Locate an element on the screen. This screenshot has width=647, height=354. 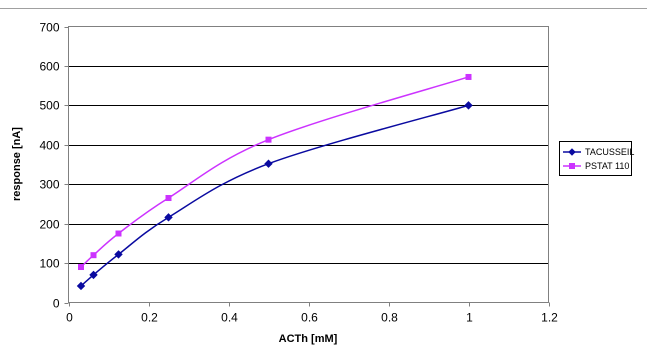
x-tick-label: 0.8 is located at coordinates (389, 318).